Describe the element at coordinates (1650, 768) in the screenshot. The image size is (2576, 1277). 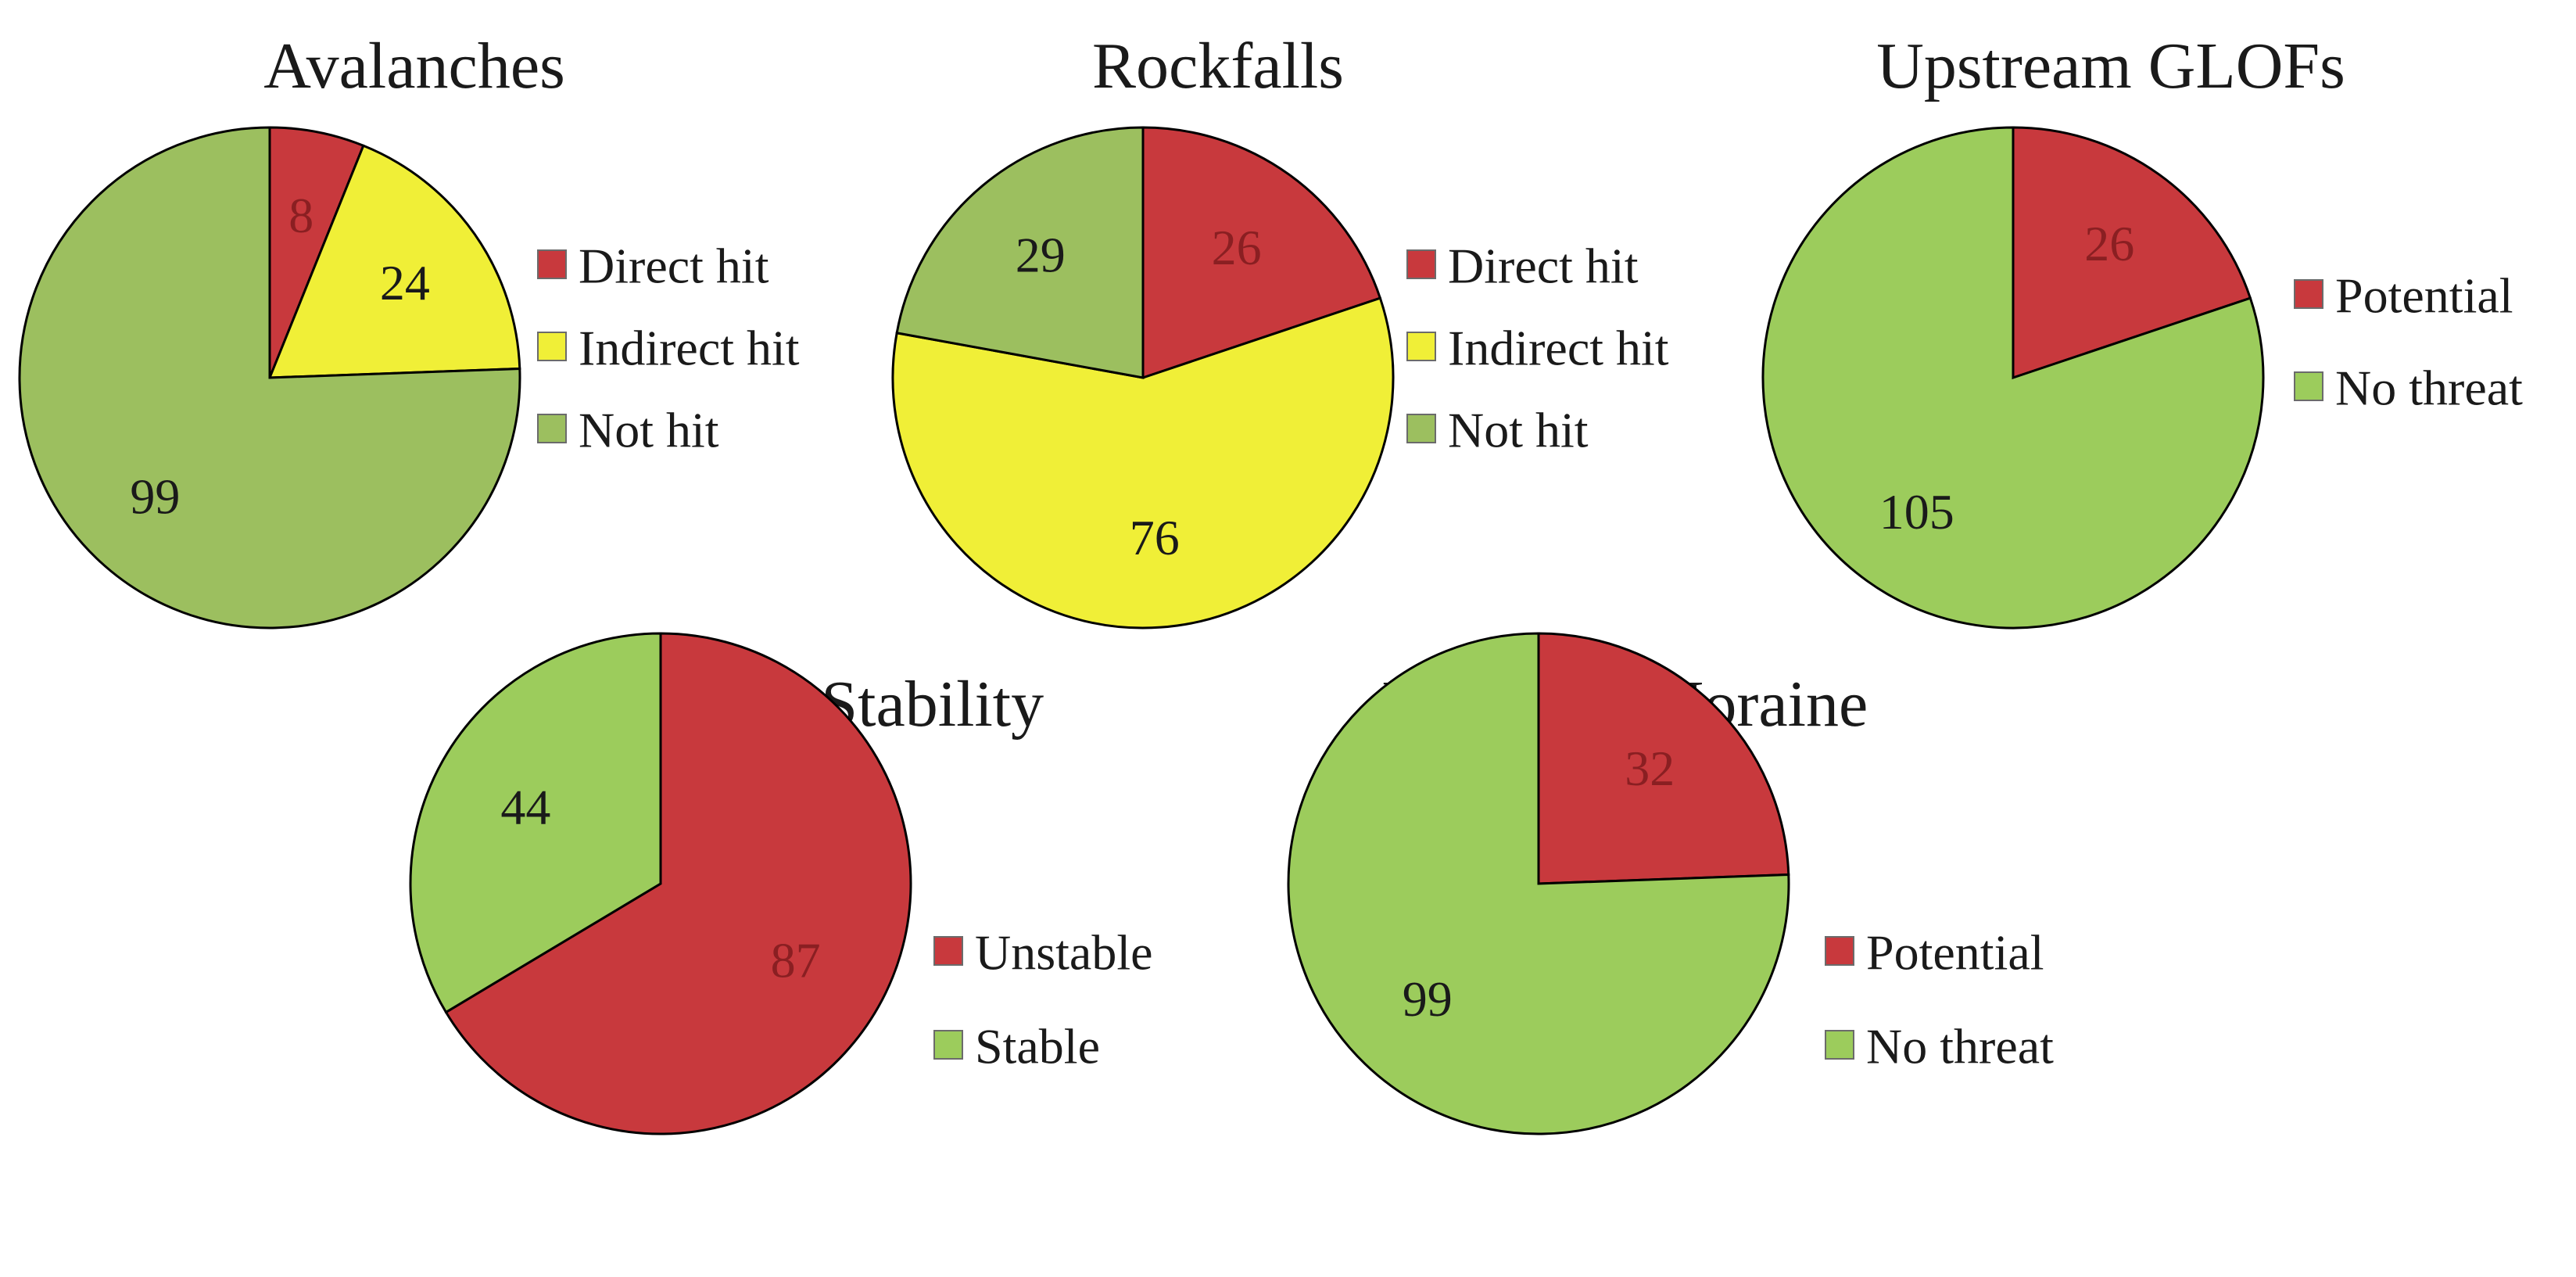
I see `slice-value-label: 32` at that location.